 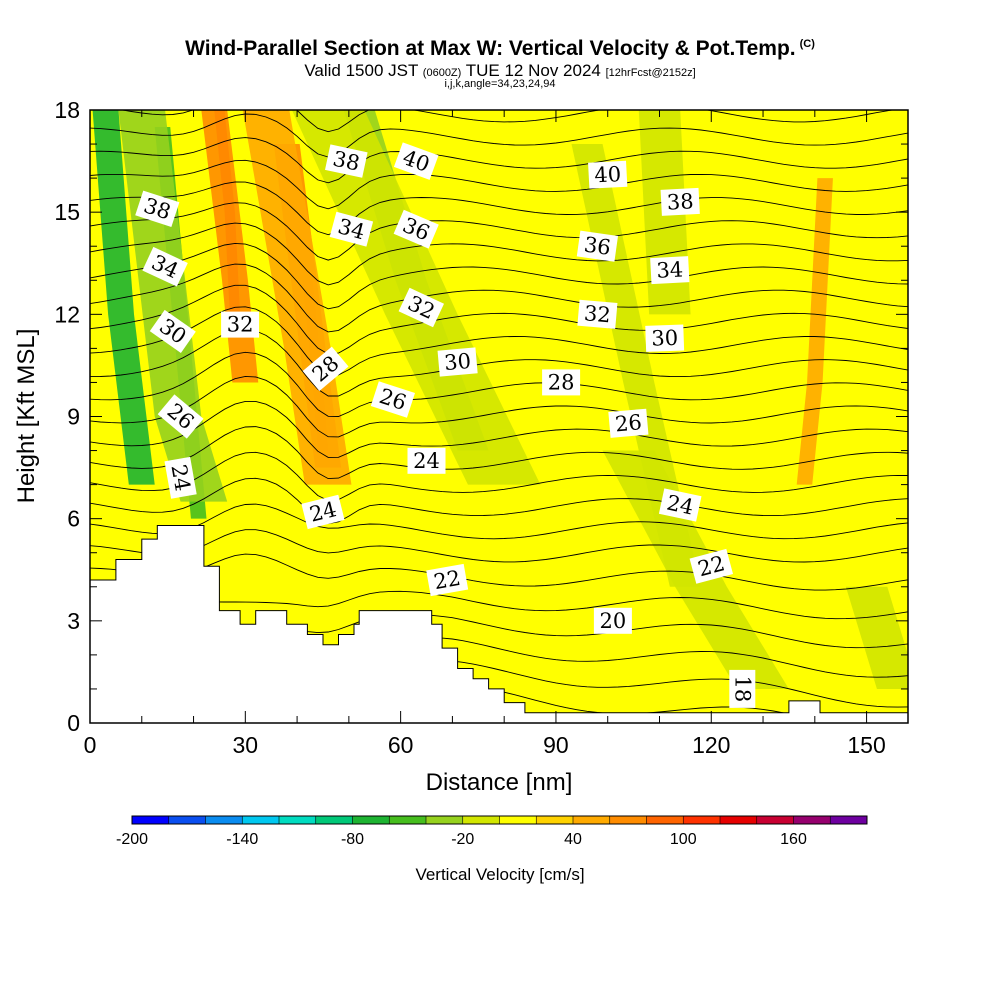 What do you see at coordinates (442, 73) in the screenshot?
I see `utc-time: (0600Z)` at bounding box center [442, 73].